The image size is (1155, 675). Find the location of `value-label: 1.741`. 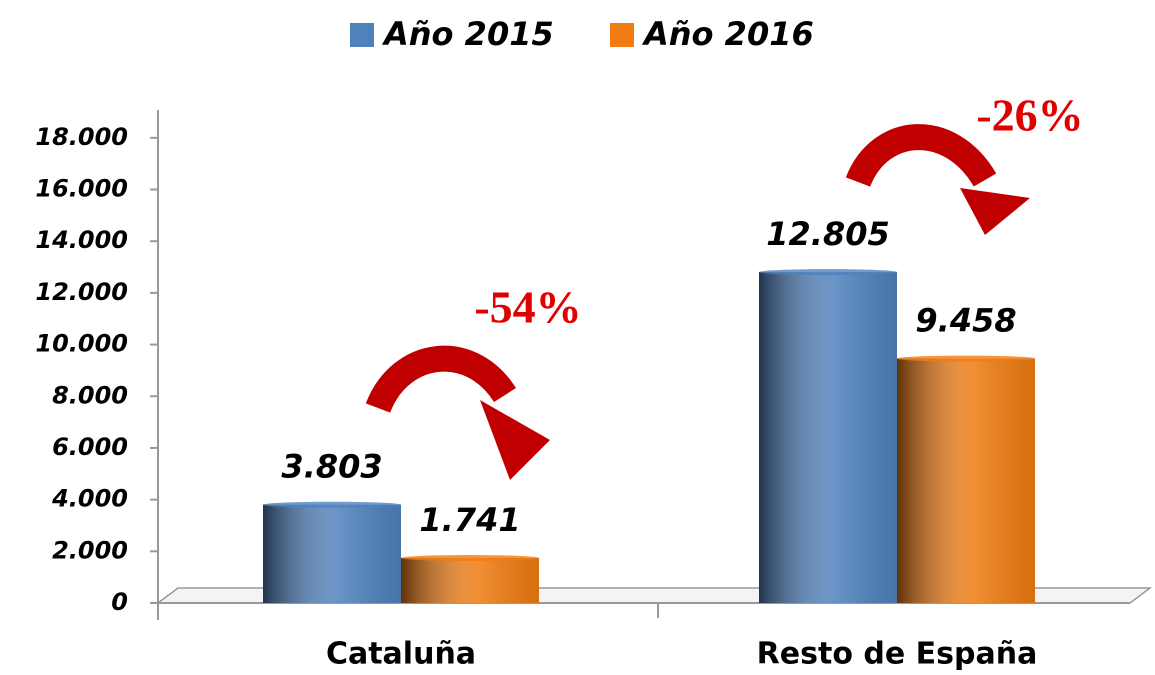

value-label: 1.741 is located at coordinates (469, 520).